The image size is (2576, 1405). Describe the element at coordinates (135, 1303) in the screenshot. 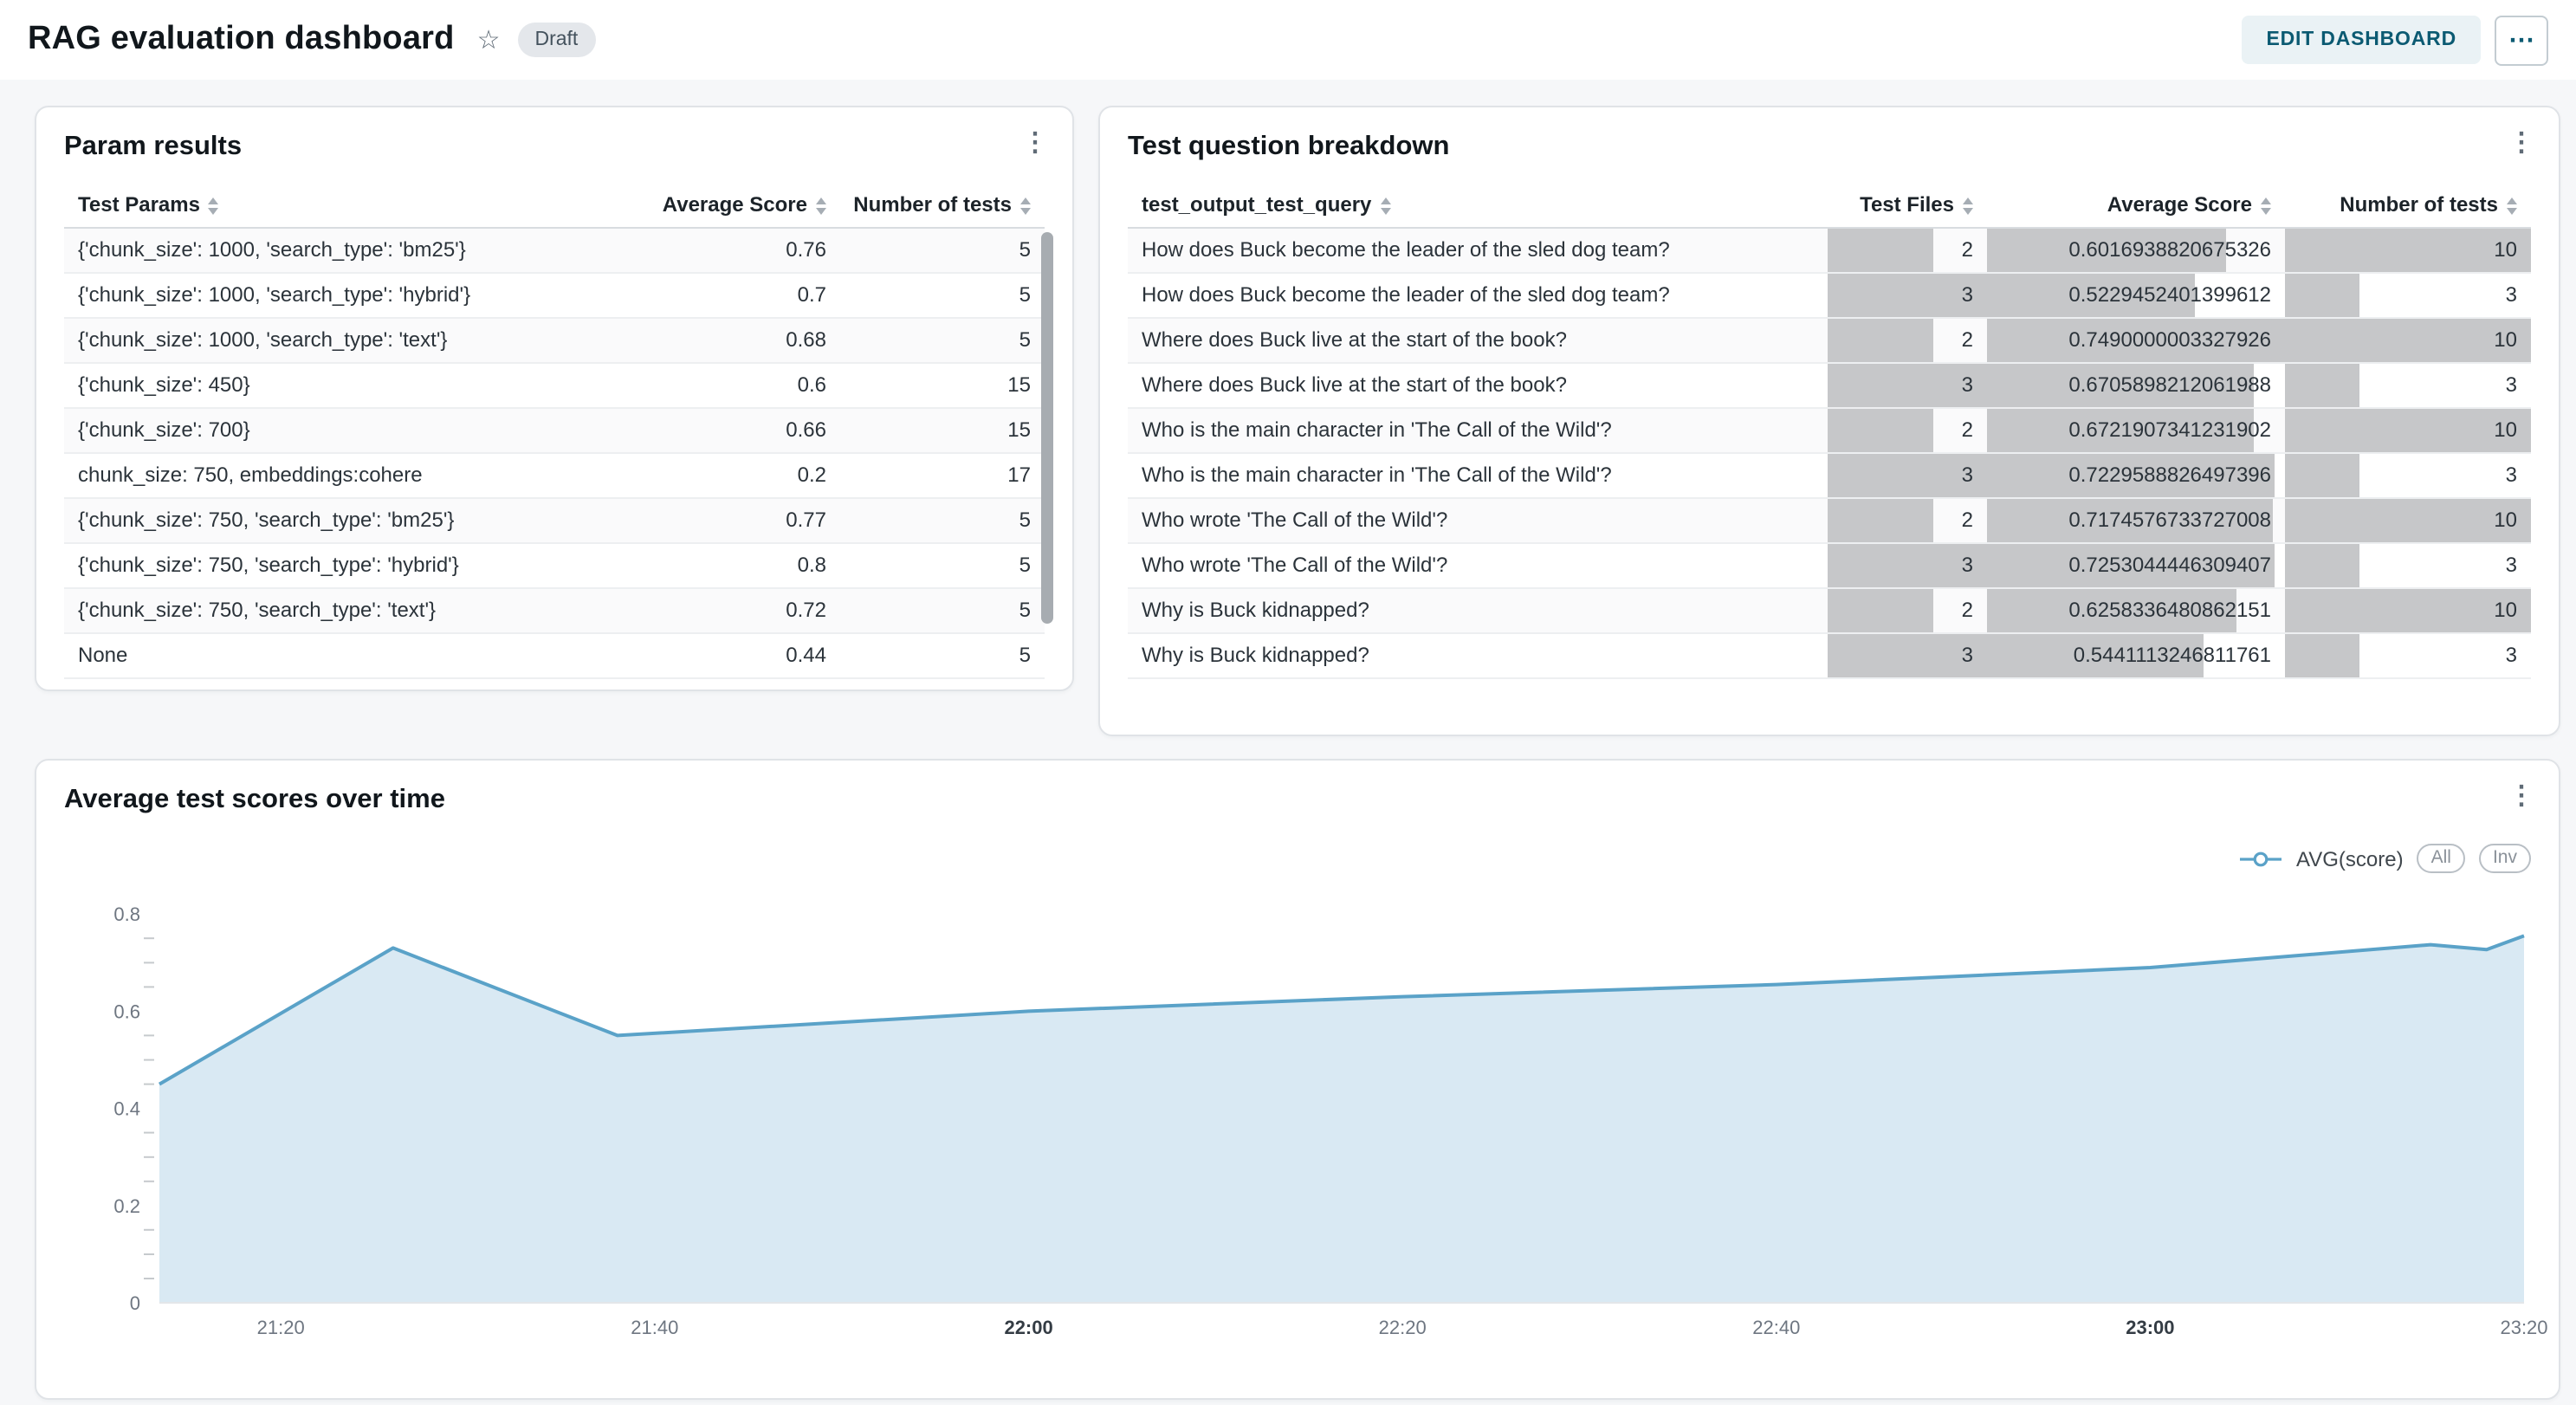

I see `y-tick-label: 0` at that location.